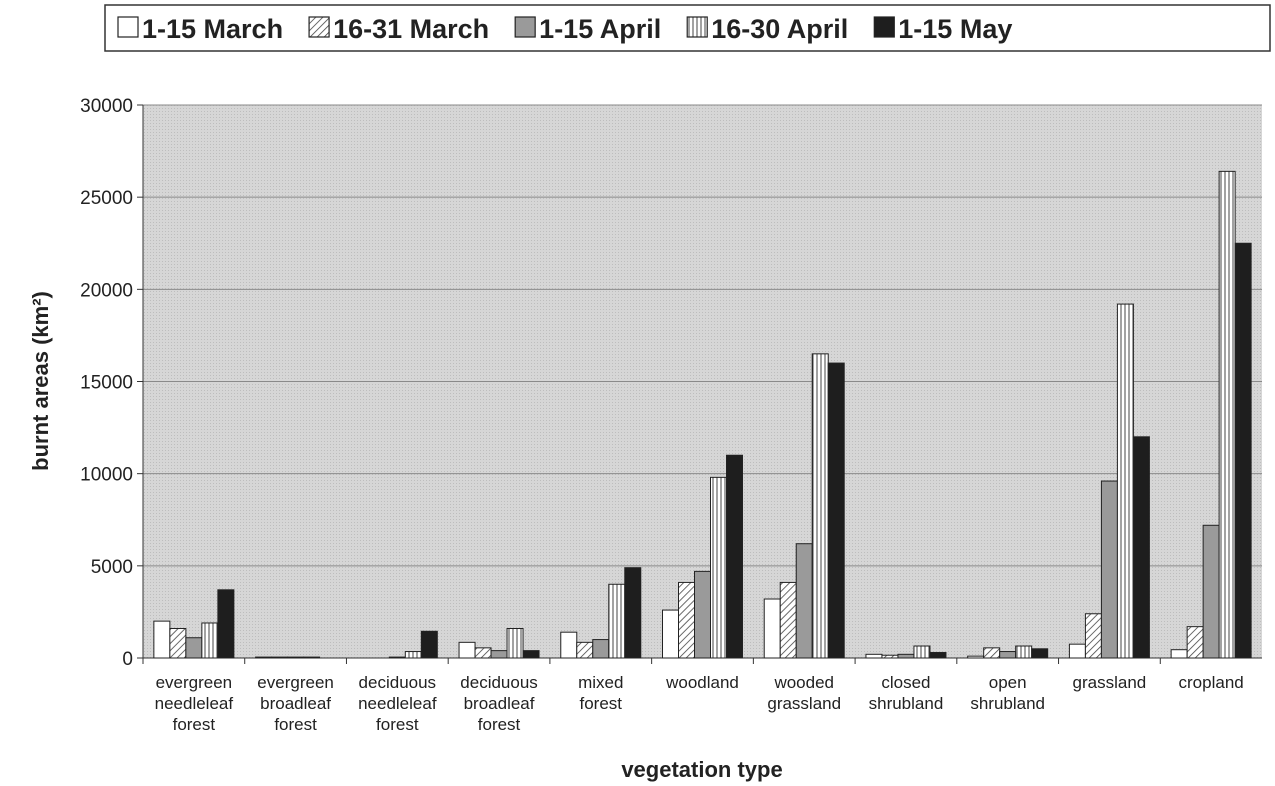 This screenshot has width=1275, height=786. Describe the element at coordinates (106, 475) in the screenshot. I see `y-tick-label: 10000` at that location.